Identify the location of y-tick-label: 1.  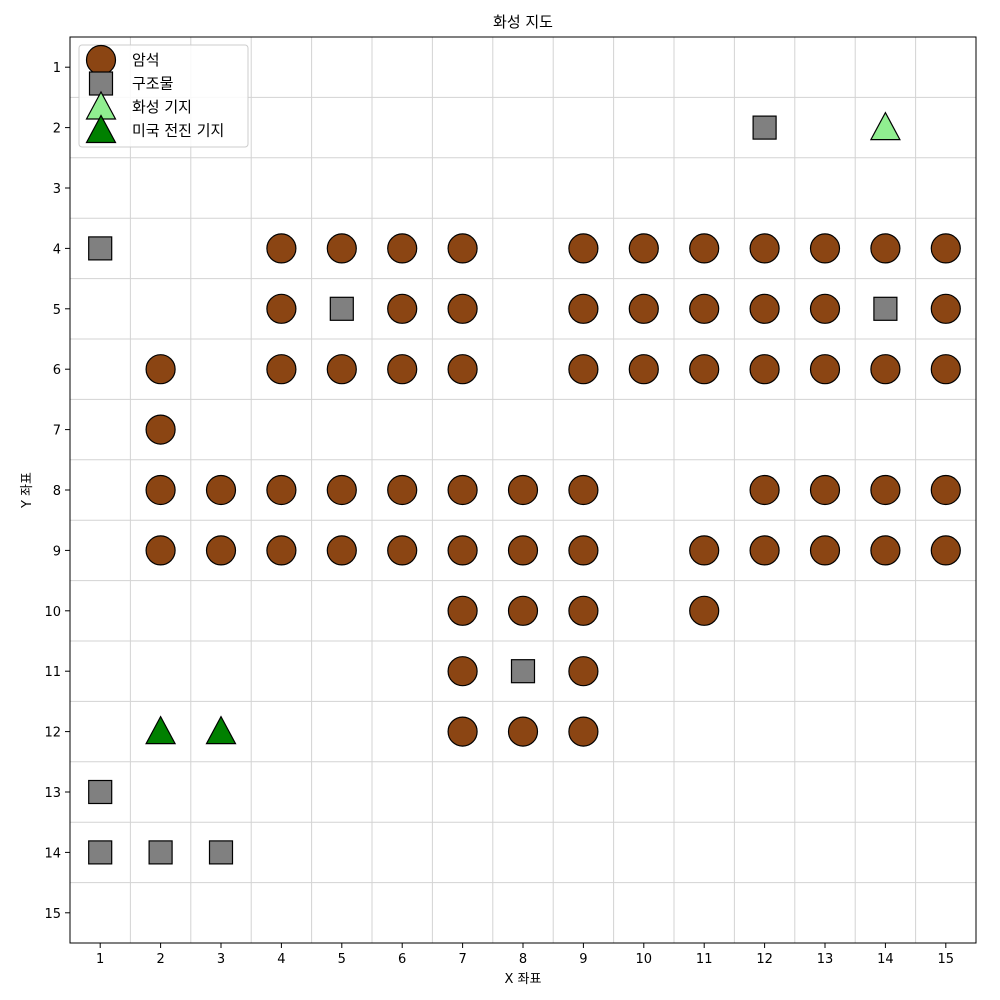
(57, 68).